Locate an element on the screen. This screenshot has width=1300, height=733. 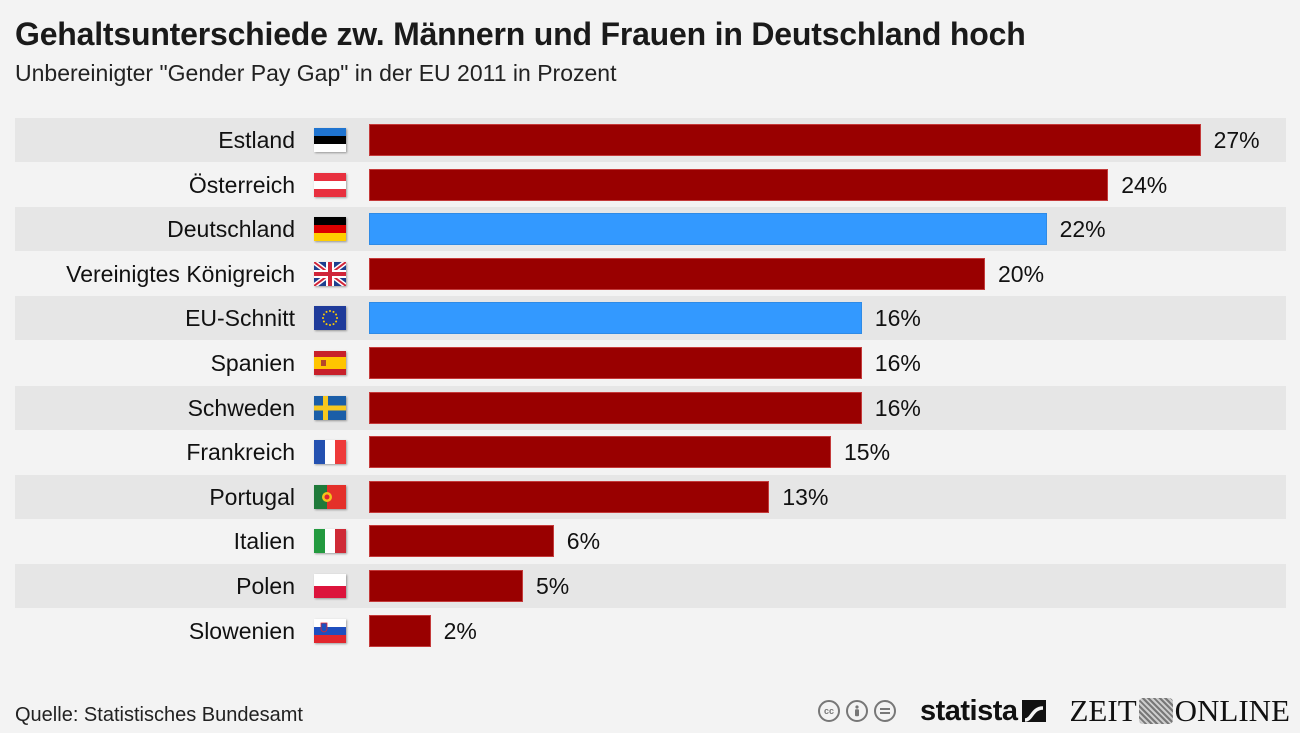
value-label: 2% is located at coordinates (460, 630).